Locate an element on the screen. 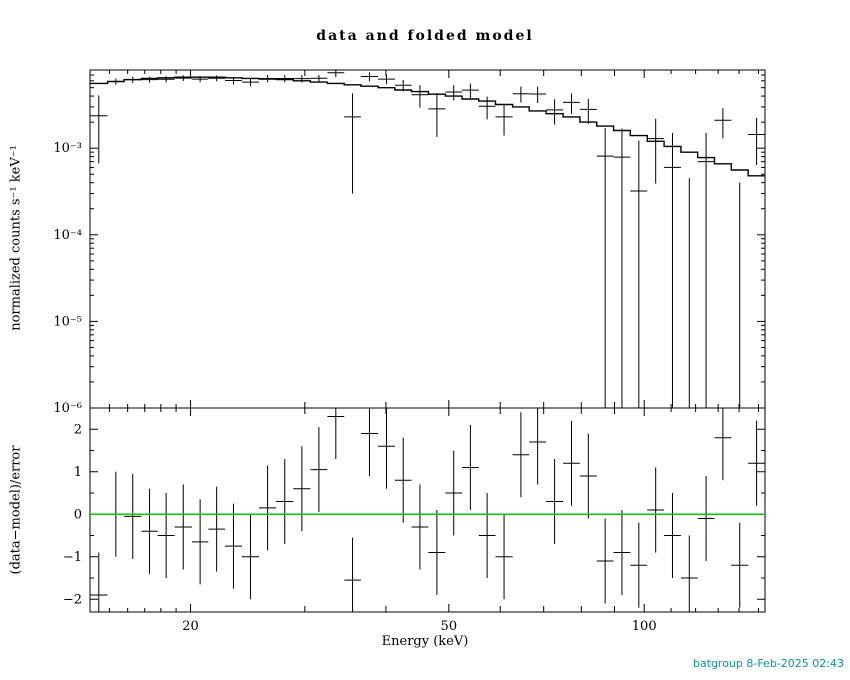  tick-label: 50 is located at coordinates (449, 626).